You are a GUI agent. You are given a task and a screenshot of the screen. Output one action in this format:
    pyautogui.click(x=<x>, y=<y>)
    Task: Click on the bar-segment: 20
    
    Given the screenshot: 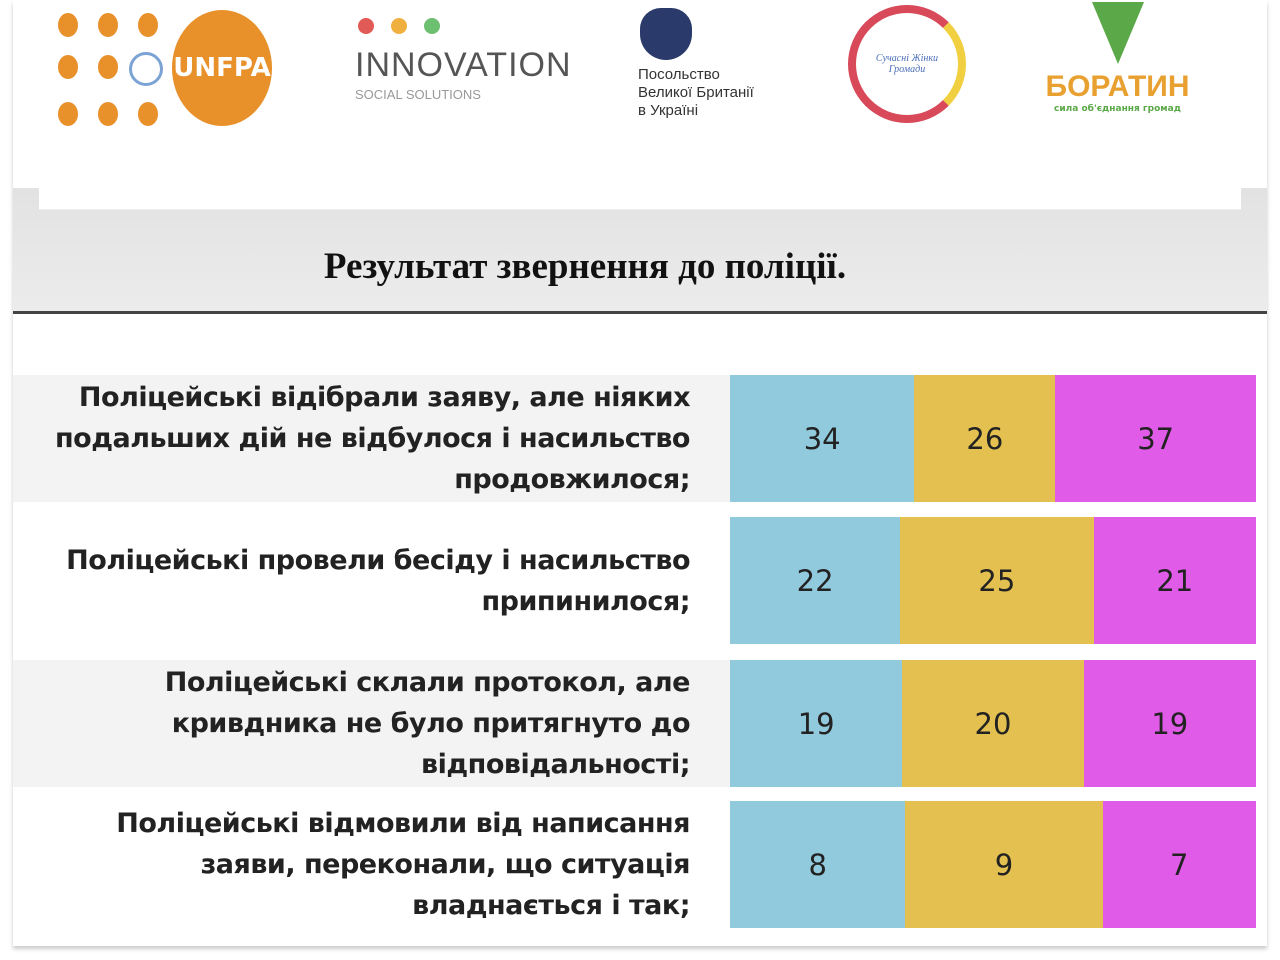 What is the action you would take?
    pyautogui.click(x=993, y=723)
    